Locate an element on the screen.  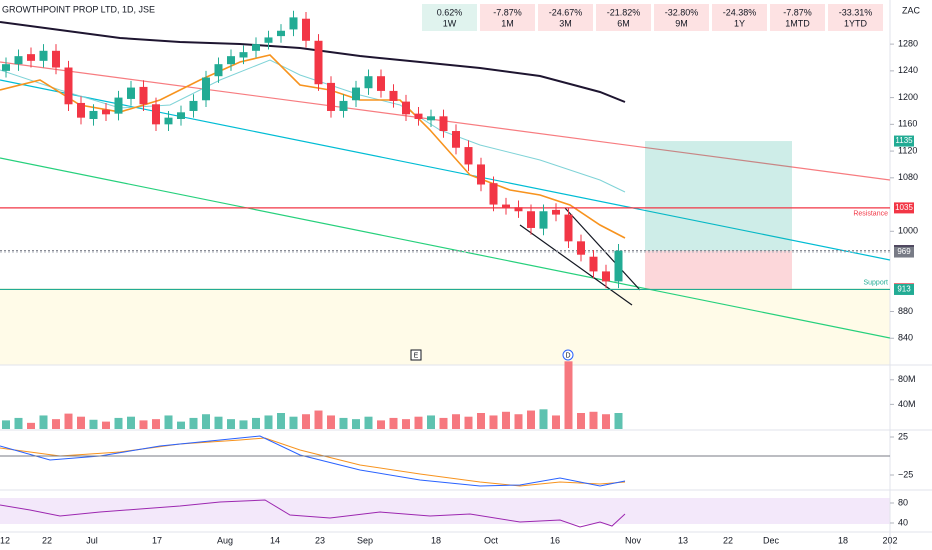
x-tick-label: Dec is located at coordinates (771, 540).